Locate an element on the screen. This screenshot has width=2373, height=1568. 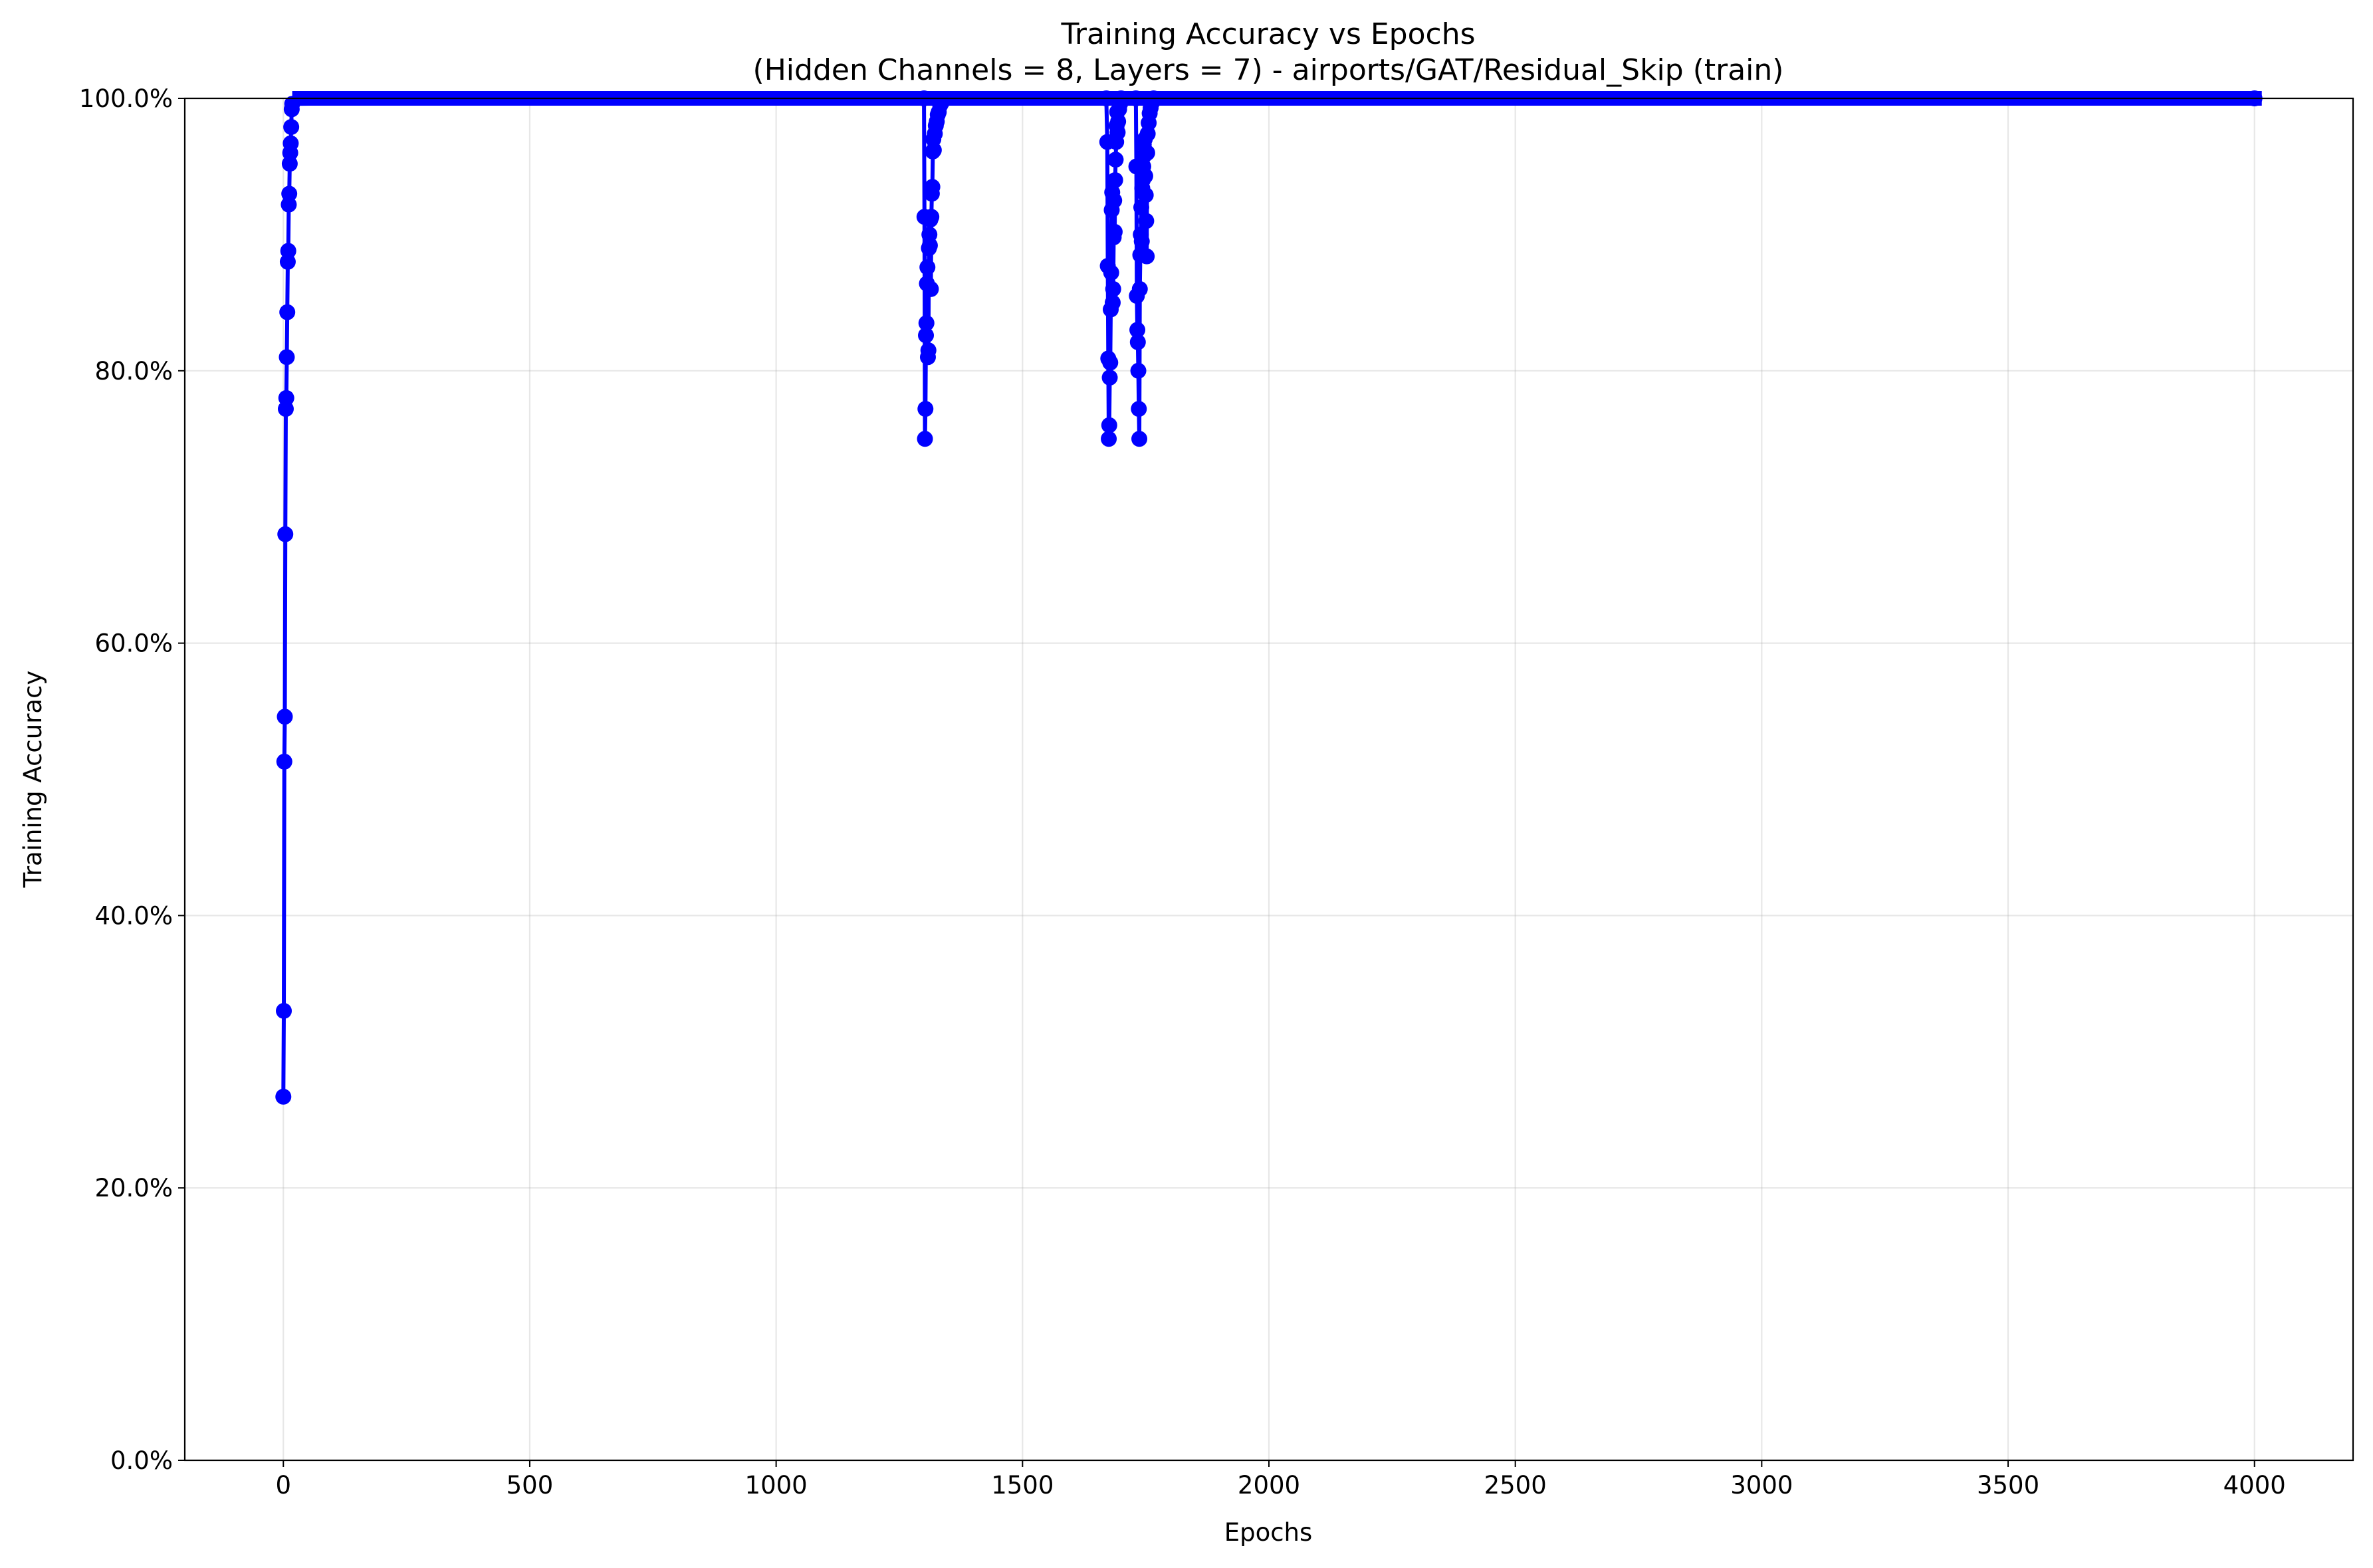
x-tick-label: 0 is located at coordinates (283, 1485).